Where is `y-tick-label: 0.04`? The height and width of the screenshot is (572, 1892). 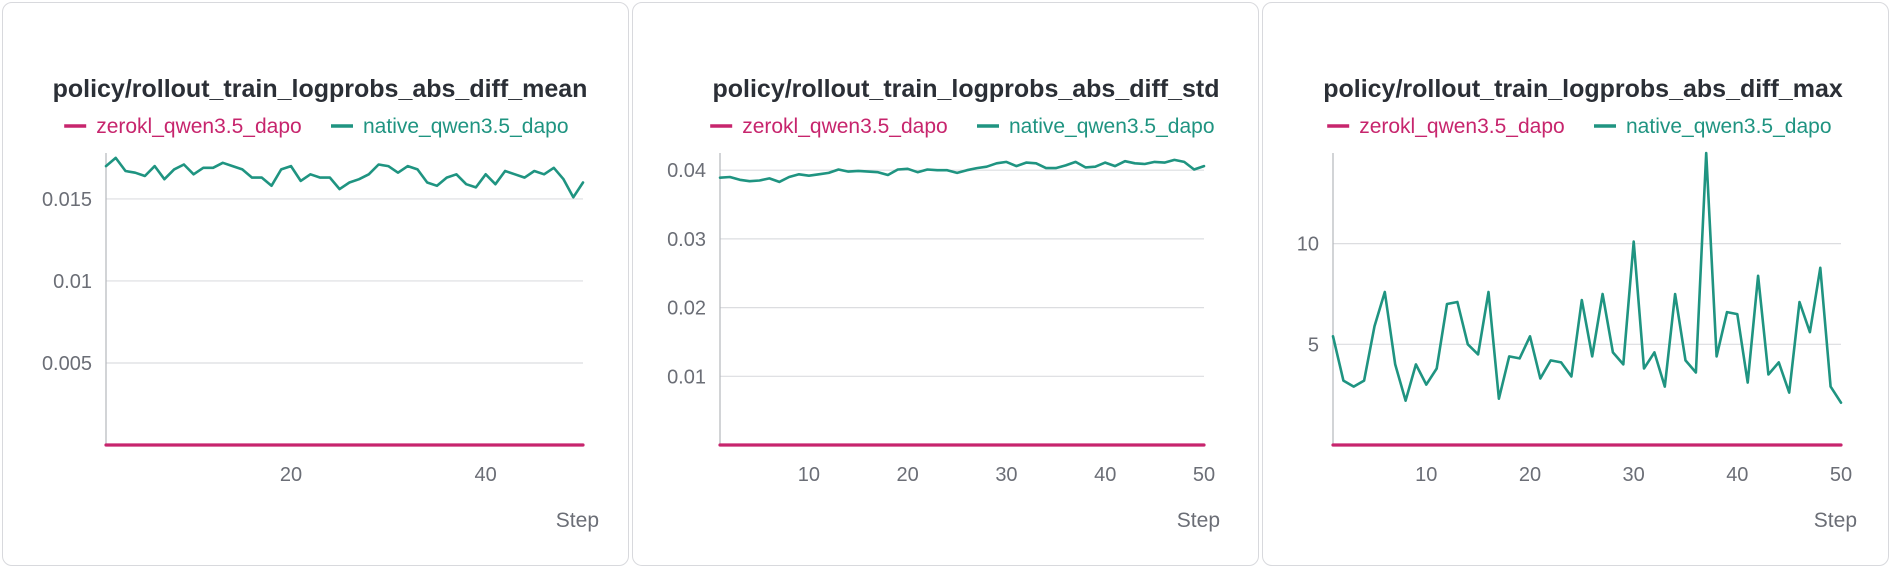 y-tick-label: 0.04 is located at coordinates (686, 171).